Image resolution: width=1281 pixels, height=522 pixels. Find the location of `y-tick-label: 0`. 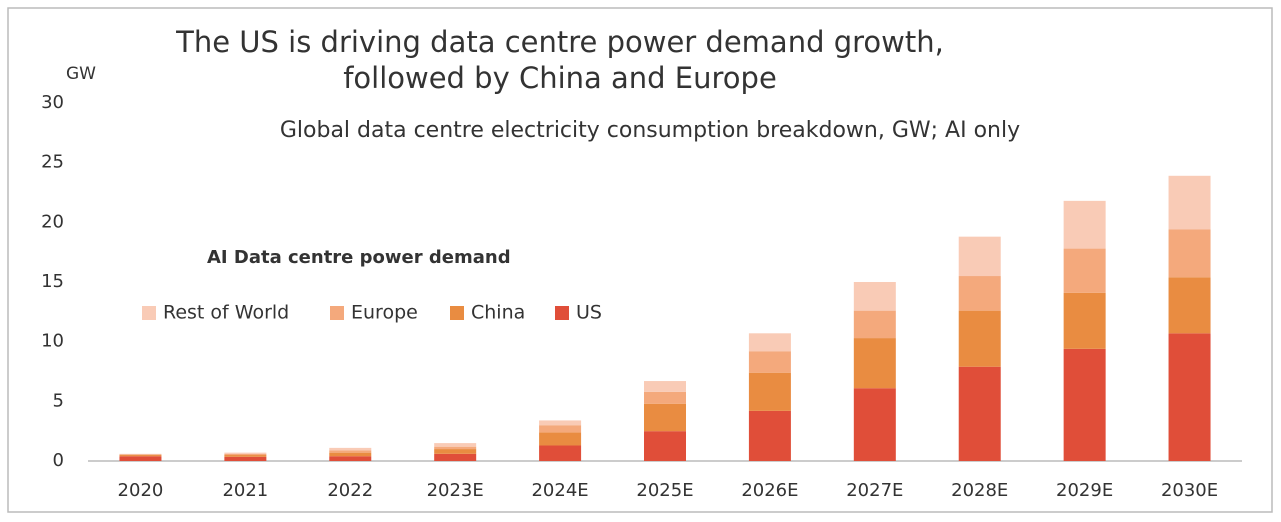

y-tick-label: 0 is located at coordinates (58, 460).